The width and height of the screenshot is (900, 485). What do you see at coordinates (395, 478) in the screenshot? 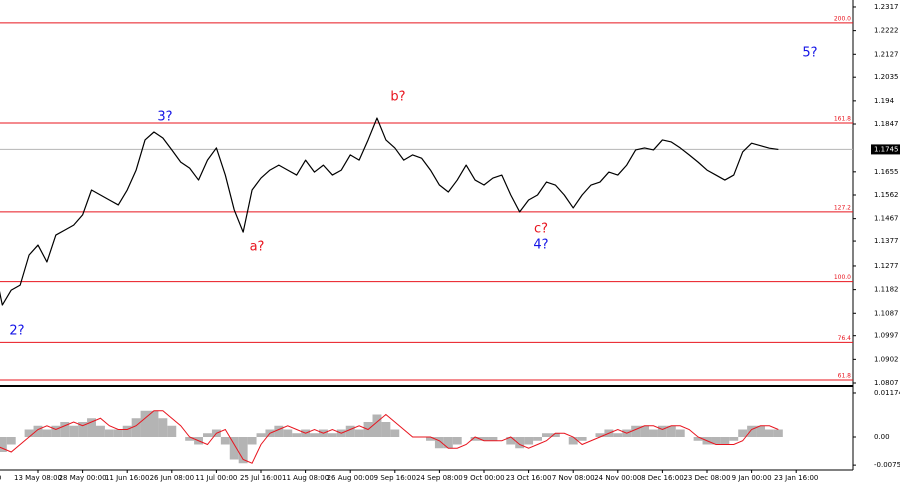
I see `x-tick-label: 9 Sep 16:00` at bounding box center [395, 478].